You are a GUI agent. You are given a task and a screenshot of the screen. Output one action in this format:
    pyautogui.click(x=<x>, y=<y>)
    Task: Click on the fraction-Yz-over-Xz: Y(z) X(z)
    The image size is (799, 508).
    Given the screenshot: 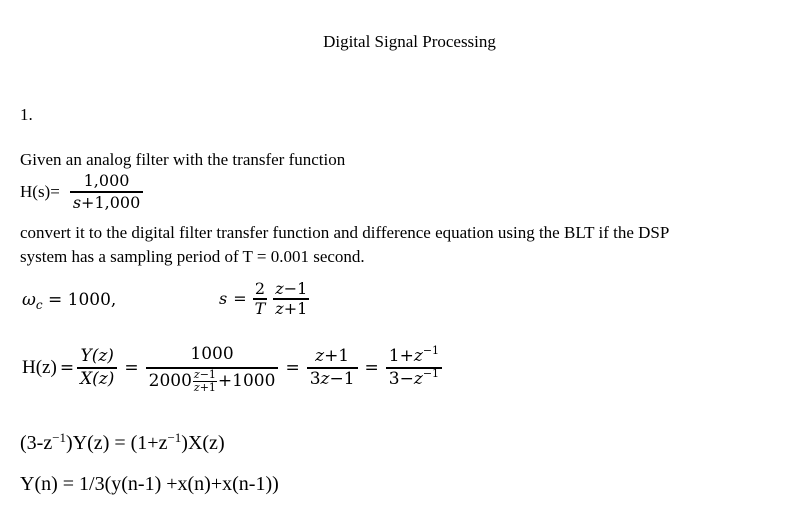 What is the action you would take?
    pyautogui.click(x=97, y=368)
    